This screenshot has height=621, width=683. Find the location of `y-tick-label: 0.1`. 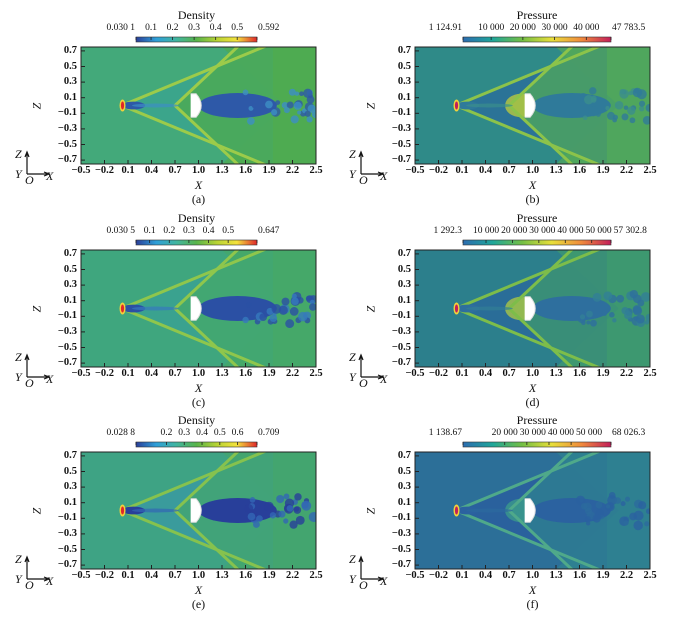

y-tick-label: 0.1 is located at coordinates (404, 502).